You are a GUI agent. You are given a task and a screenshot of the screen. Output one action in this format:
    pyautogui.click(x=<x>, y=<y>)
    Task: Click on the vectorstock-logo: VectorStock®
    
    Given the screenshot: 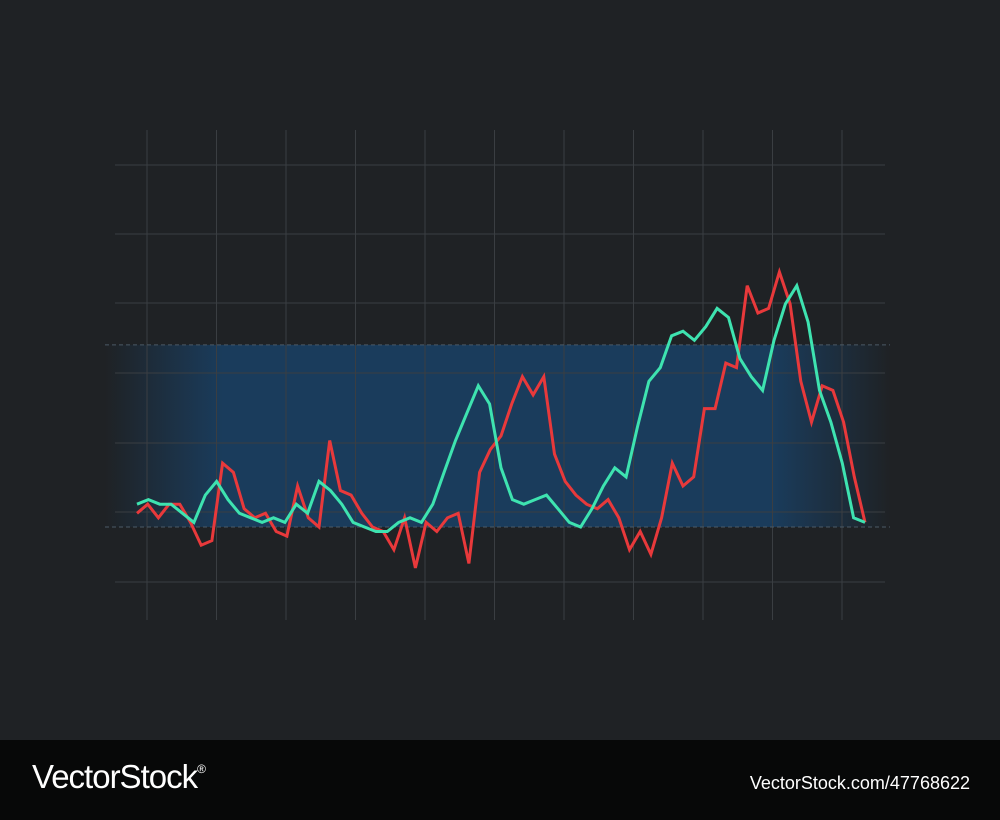 What is the action you would take?
    pyautogui.click(x=119, y=777)
    